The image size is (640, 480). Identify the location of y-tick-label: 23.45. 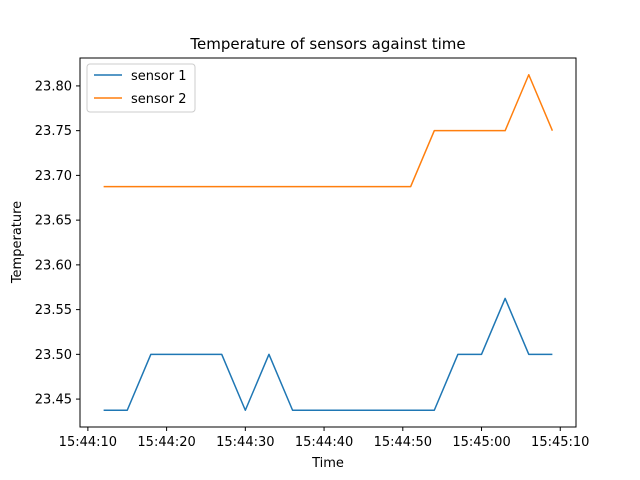
(53, 400).